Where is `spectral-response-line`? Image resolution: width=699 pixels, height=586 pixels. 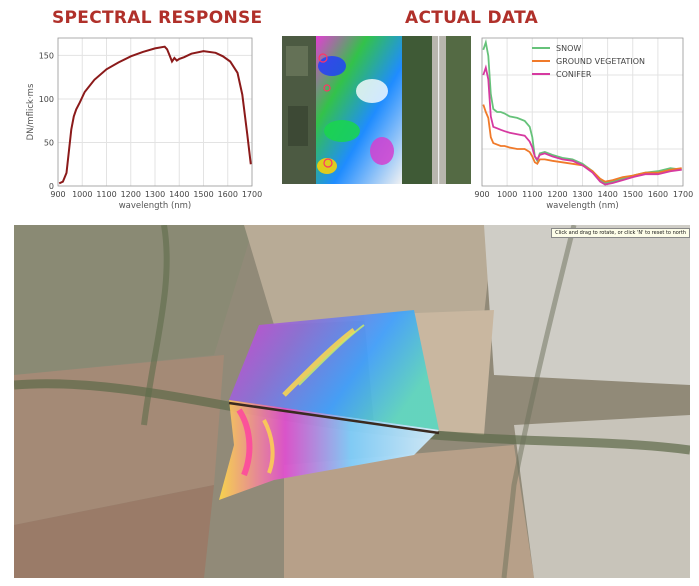
spectral-response-line is located at coordinates (155, 115).